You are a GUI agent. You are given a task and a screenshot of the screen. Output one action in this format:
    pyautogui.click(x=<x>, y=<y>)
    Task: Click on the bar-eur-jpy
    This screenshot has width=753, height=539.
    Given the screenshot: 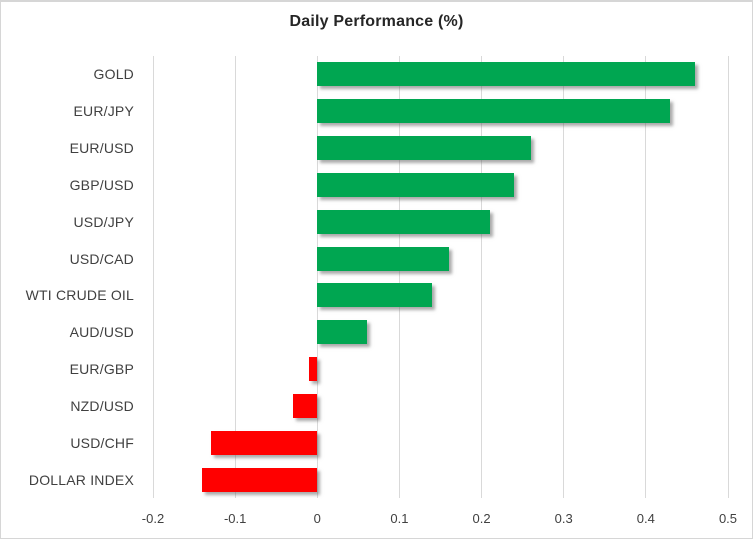 What is the action you would take?
    pyautogui.click(x=494, y=111)
    